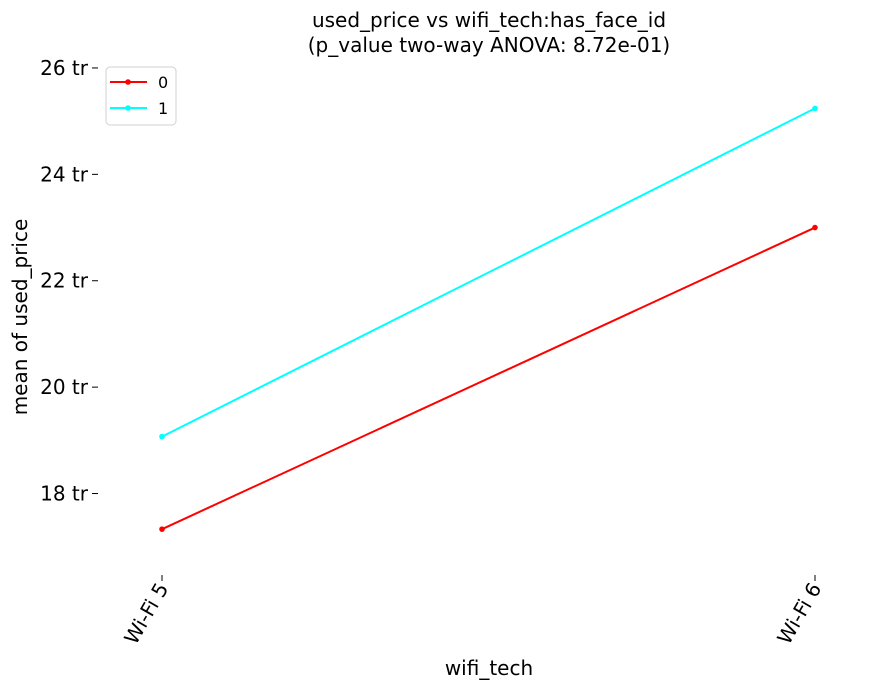  What do you see at coordinates (146, 614) in the screenshot?
I see `x-tick-label: Wi-Fi 5` at bounding box center [146, 614].